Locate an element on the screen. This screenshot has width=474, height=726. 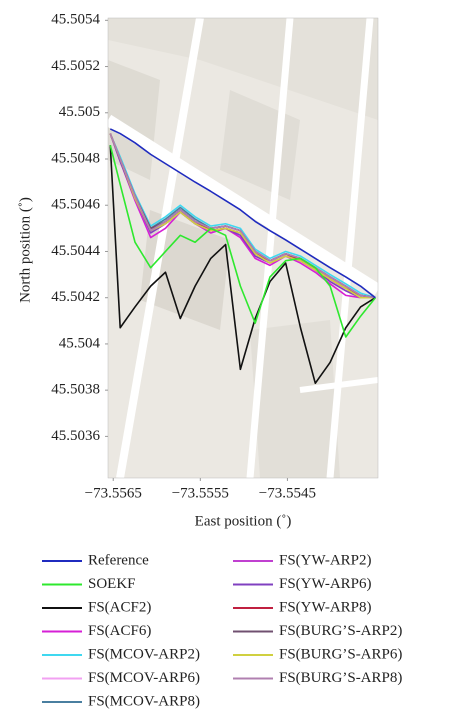
y-tick-label: 45.5042 is located at coordinates (75, 297).